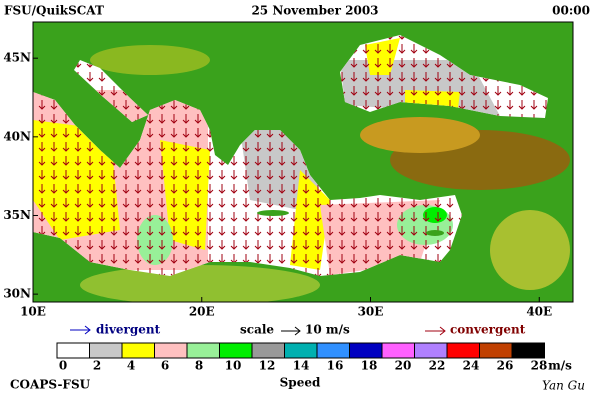 The height and width of the screenshot is (400, 600). Describe the element at coordinates (539, 312) in the screenshot. I see `x-tick-label: 40E` at that location.